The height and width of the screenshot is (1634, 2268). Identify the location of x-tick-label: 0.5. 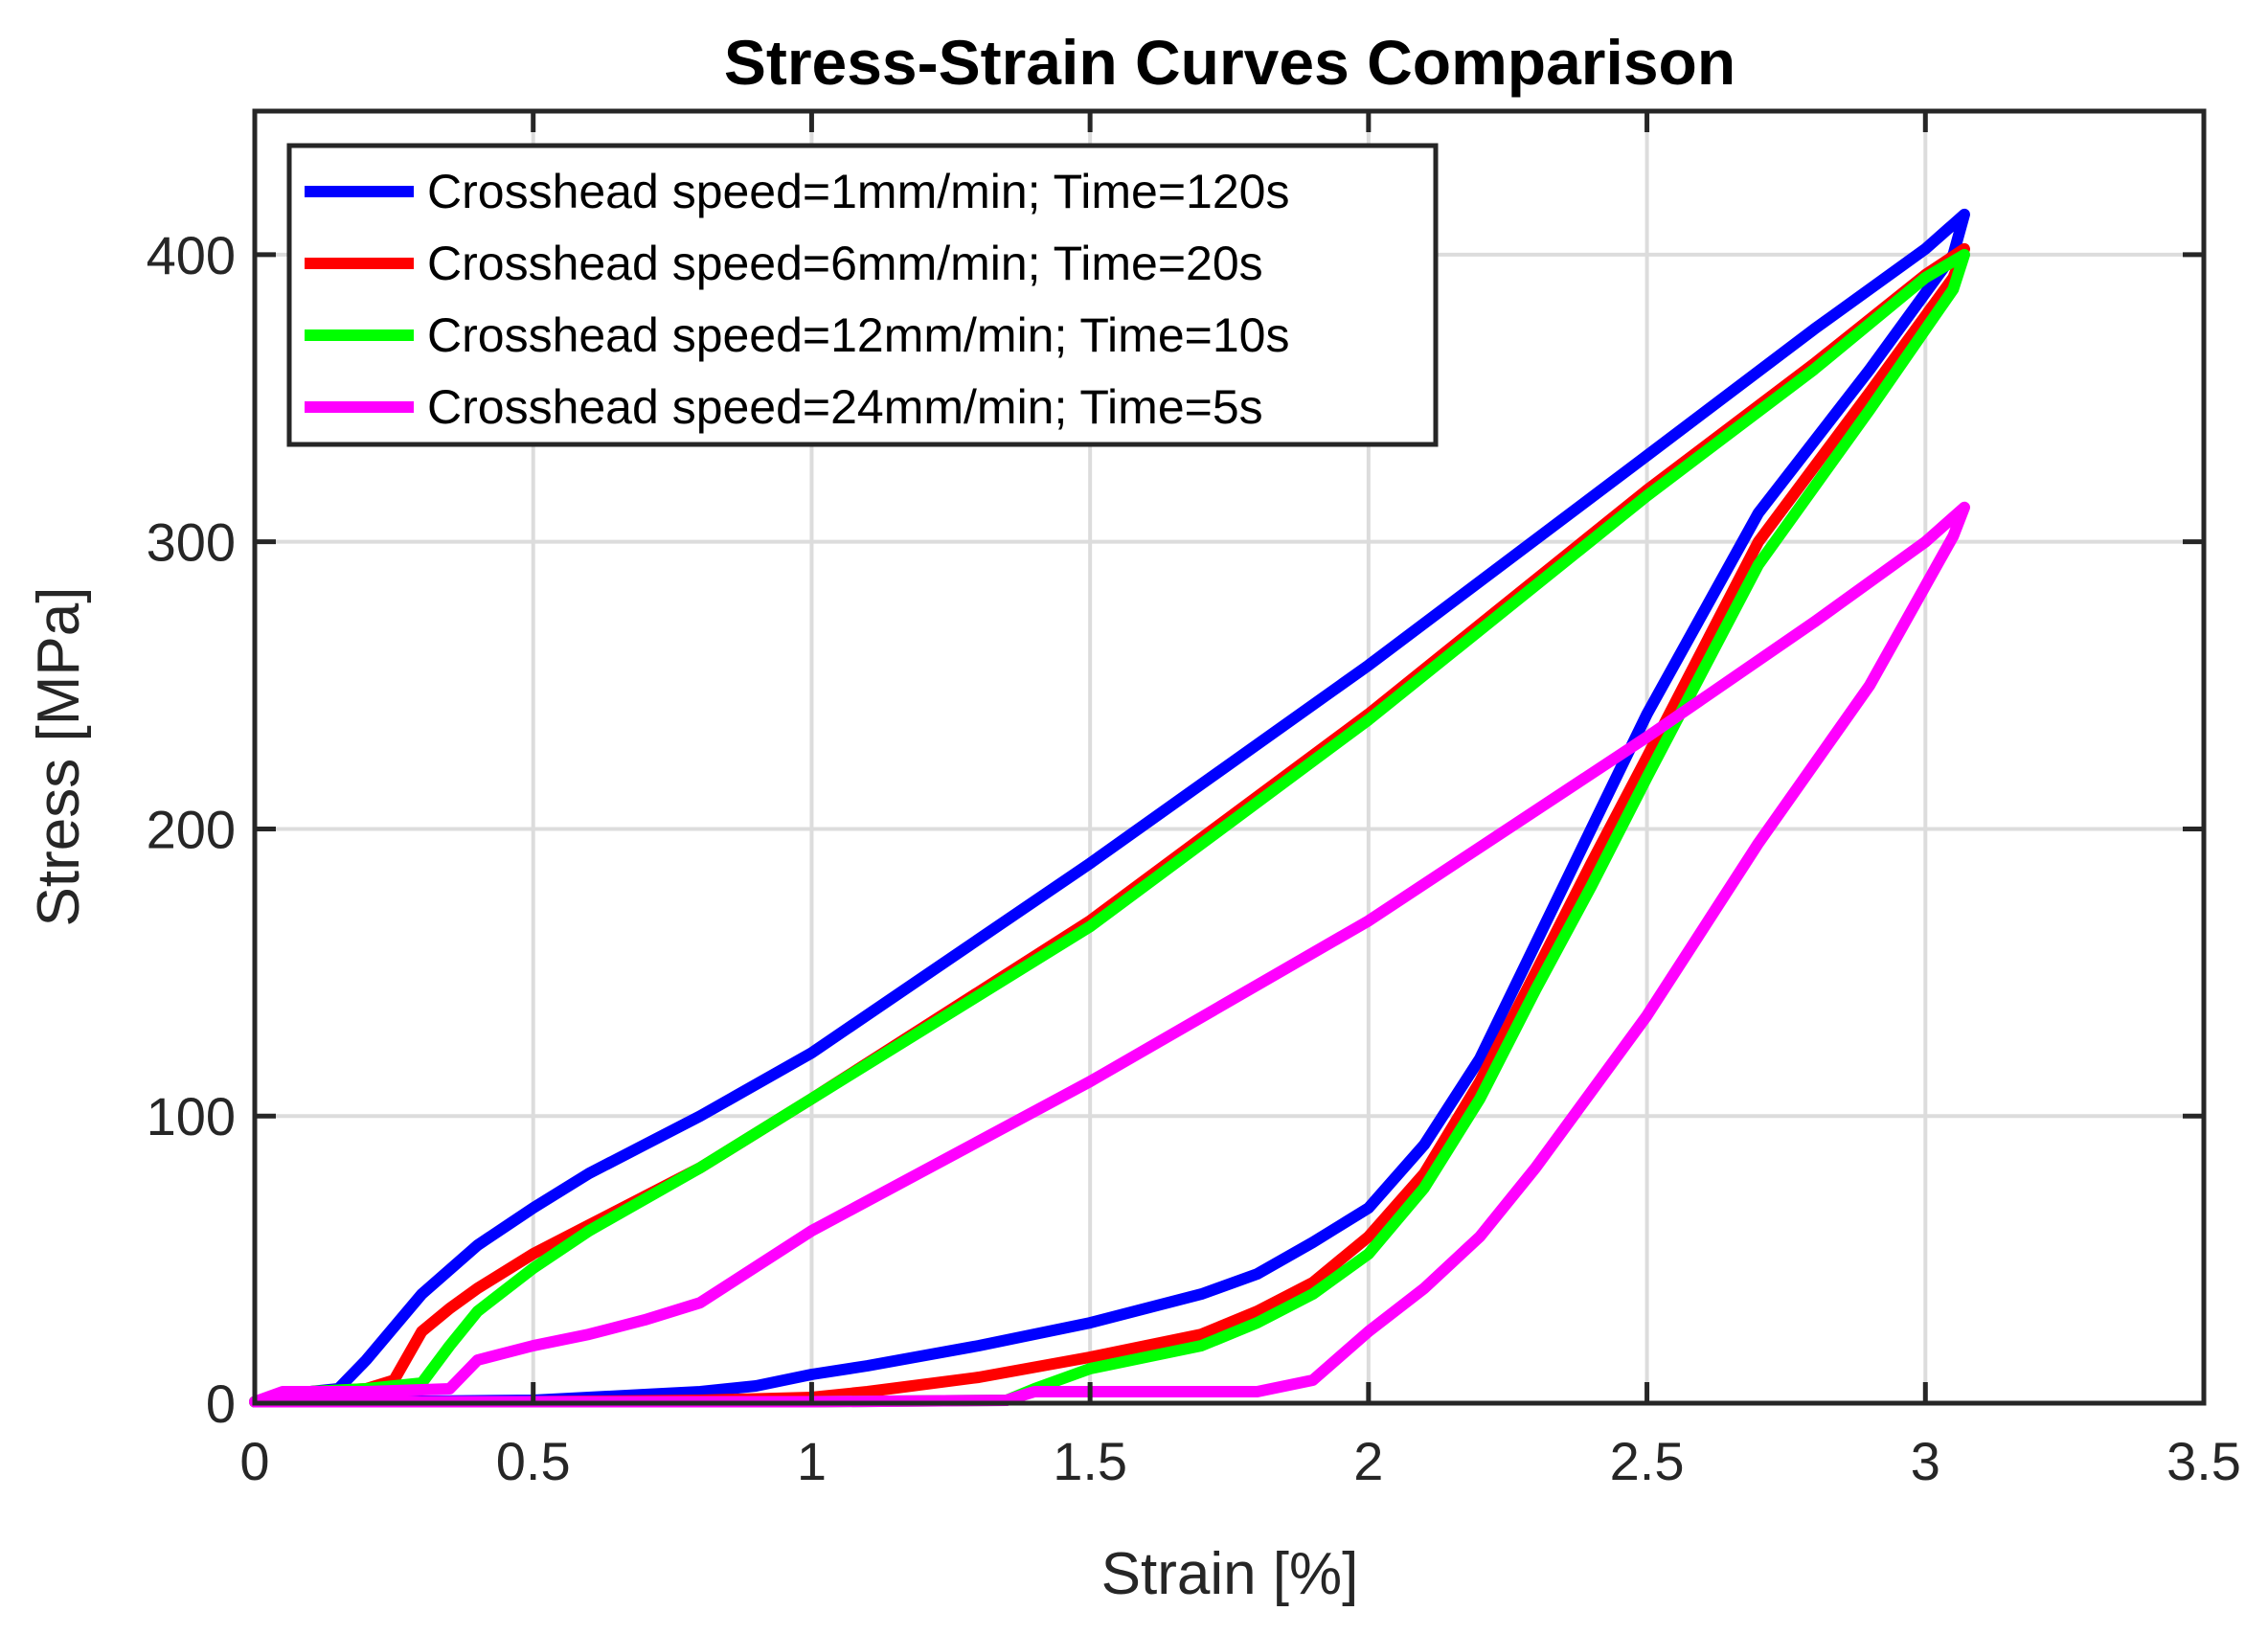
(533, 1461).